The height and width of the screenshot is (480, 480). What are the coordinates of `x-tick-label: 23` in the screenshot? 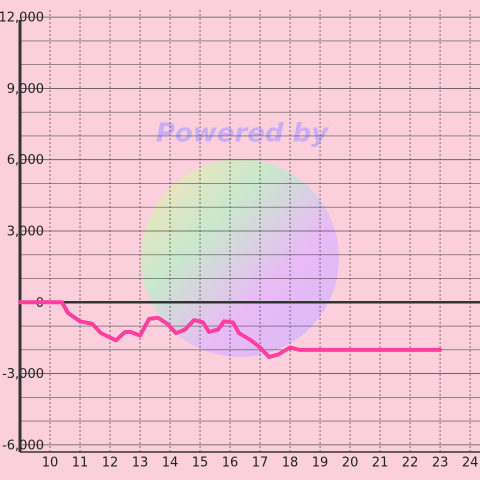 It's located at (440, 463).